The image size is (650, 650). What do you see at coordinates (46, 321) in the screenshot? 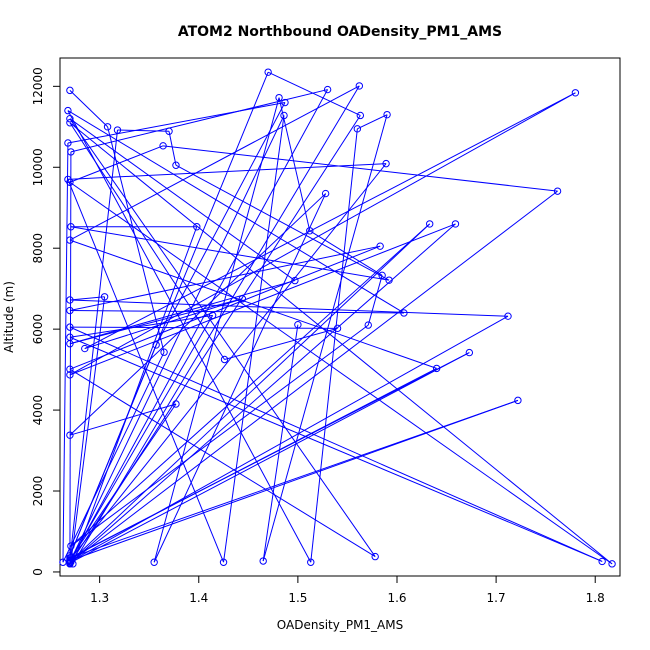
I see `y-axis: 0 2000 4000 6000 8000 10000 12000` at bounding box center [46, 321].